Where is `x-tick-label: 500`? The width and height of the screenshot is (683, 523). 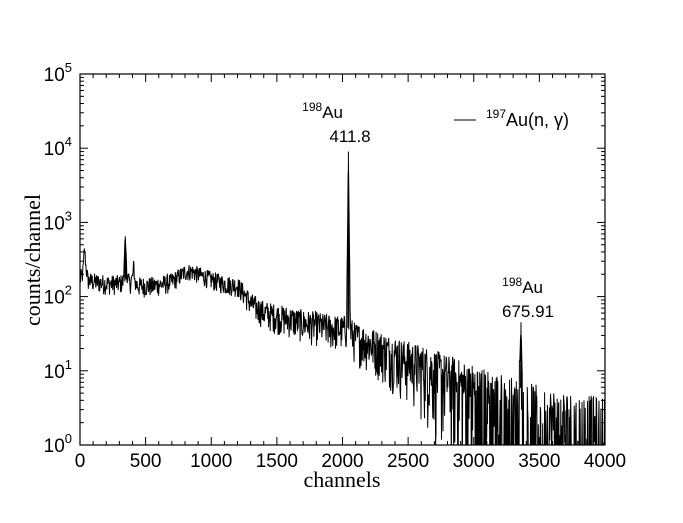
x-tick-label: 500 is located at coordinates (146, 461).